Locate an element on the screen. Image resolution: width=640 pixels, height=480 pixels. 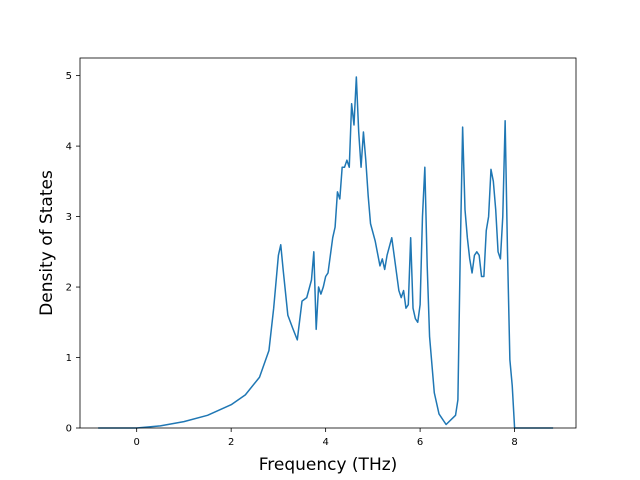
y-tick-label: 0 is located at coordinates (69, 429).